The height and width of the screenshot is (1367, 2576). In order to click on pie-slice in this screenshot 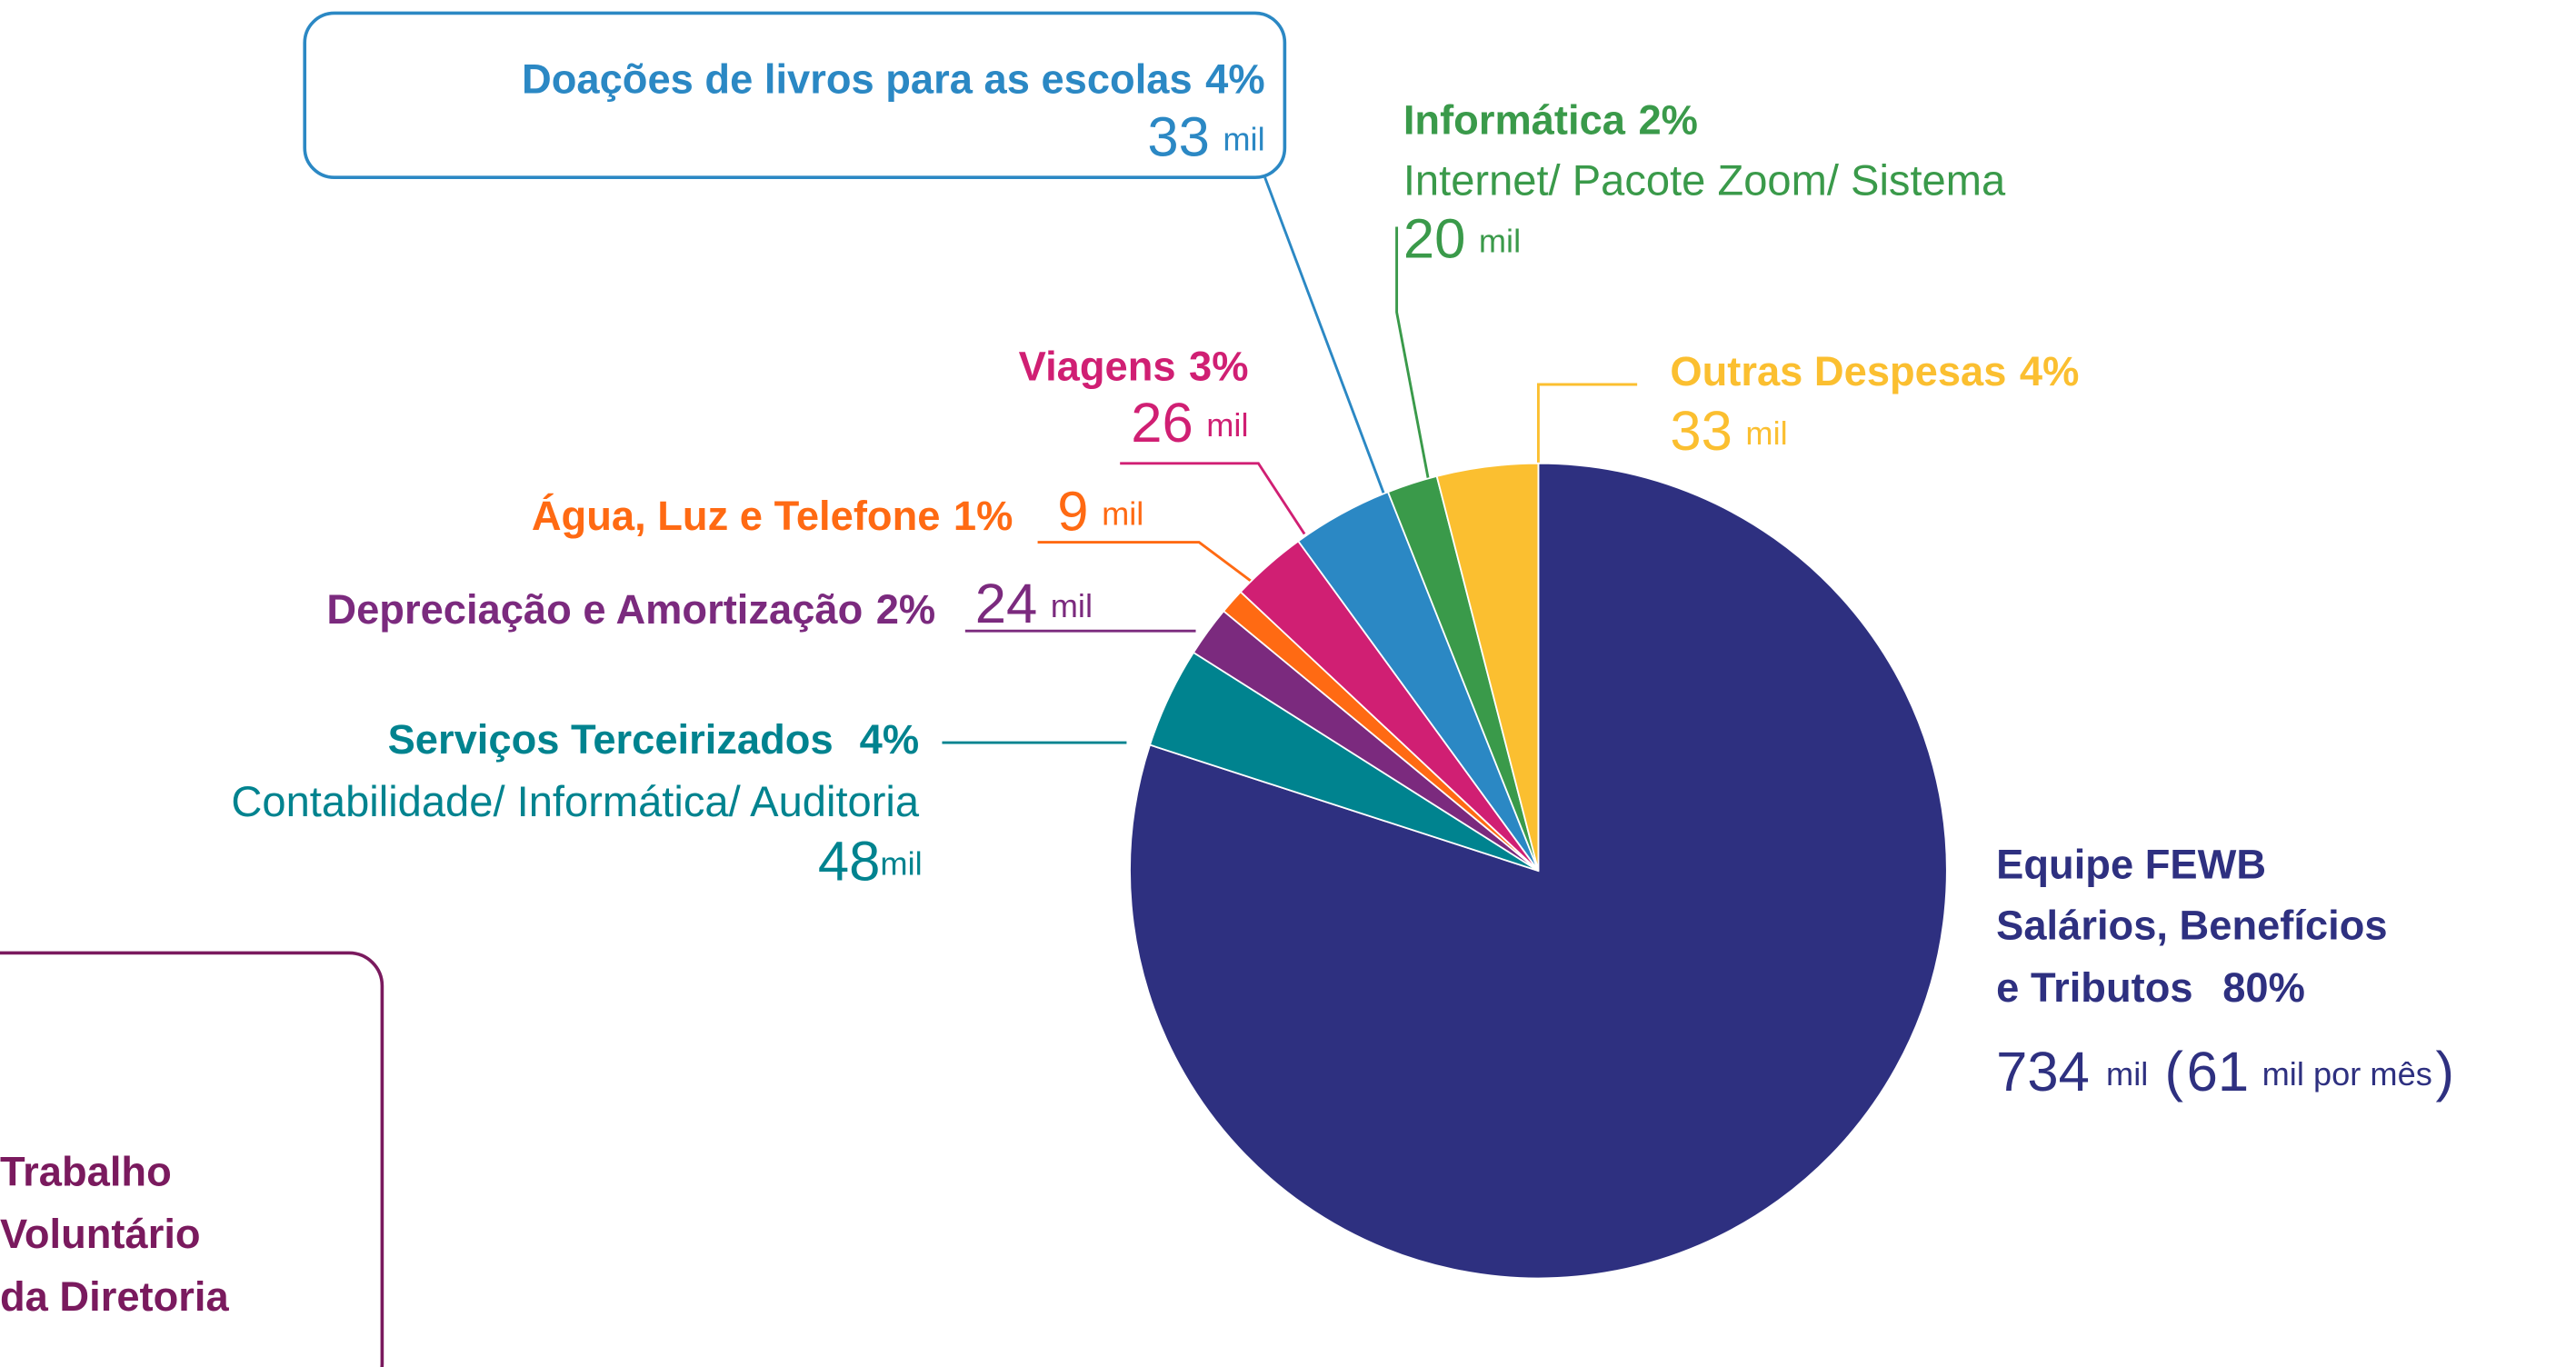, I will do `click(1487, 667)`.